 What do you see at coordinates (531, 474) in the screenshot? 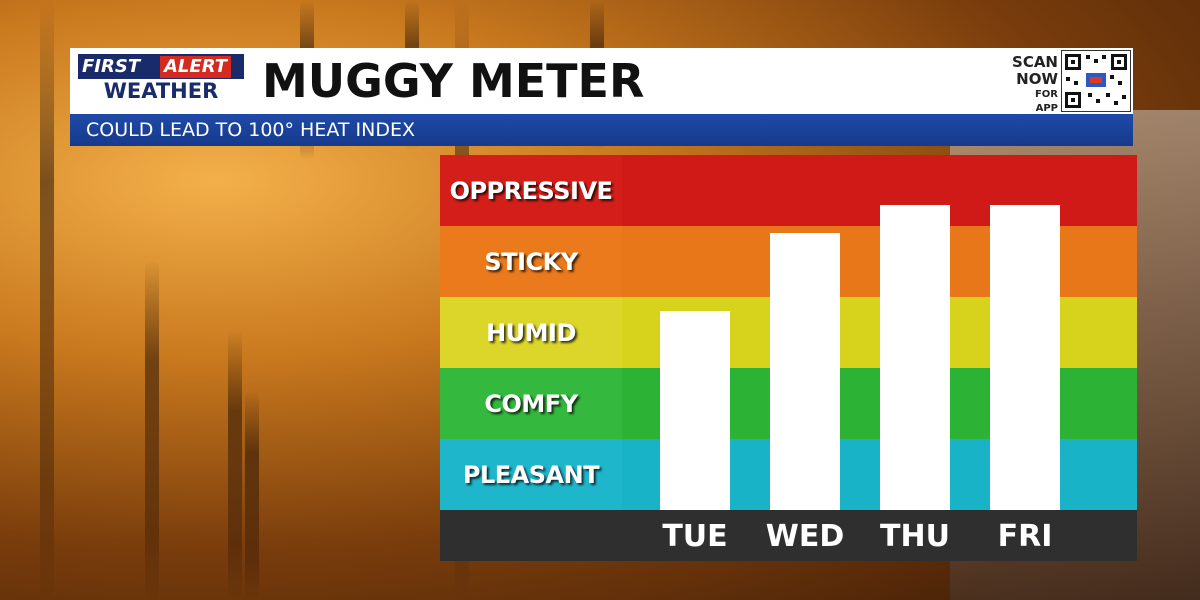
I see `level-label-pleasant: PLEASANT` at bounding box center [531, 474].